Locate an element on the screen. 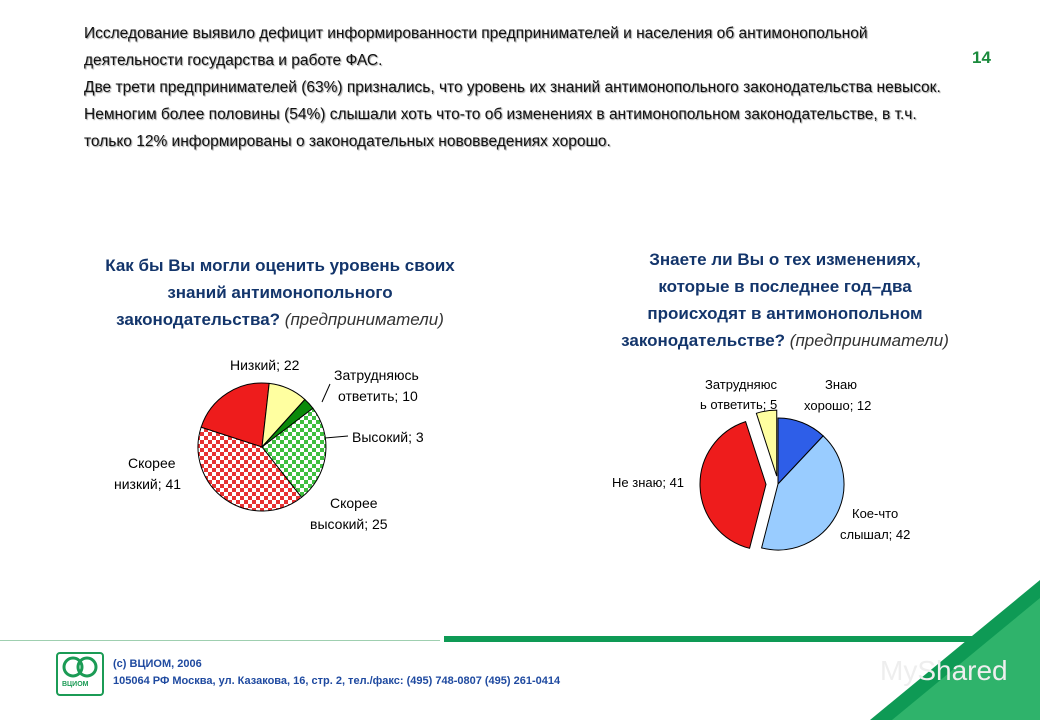  slice-label: Знаю is located at coordinates (841, 384).